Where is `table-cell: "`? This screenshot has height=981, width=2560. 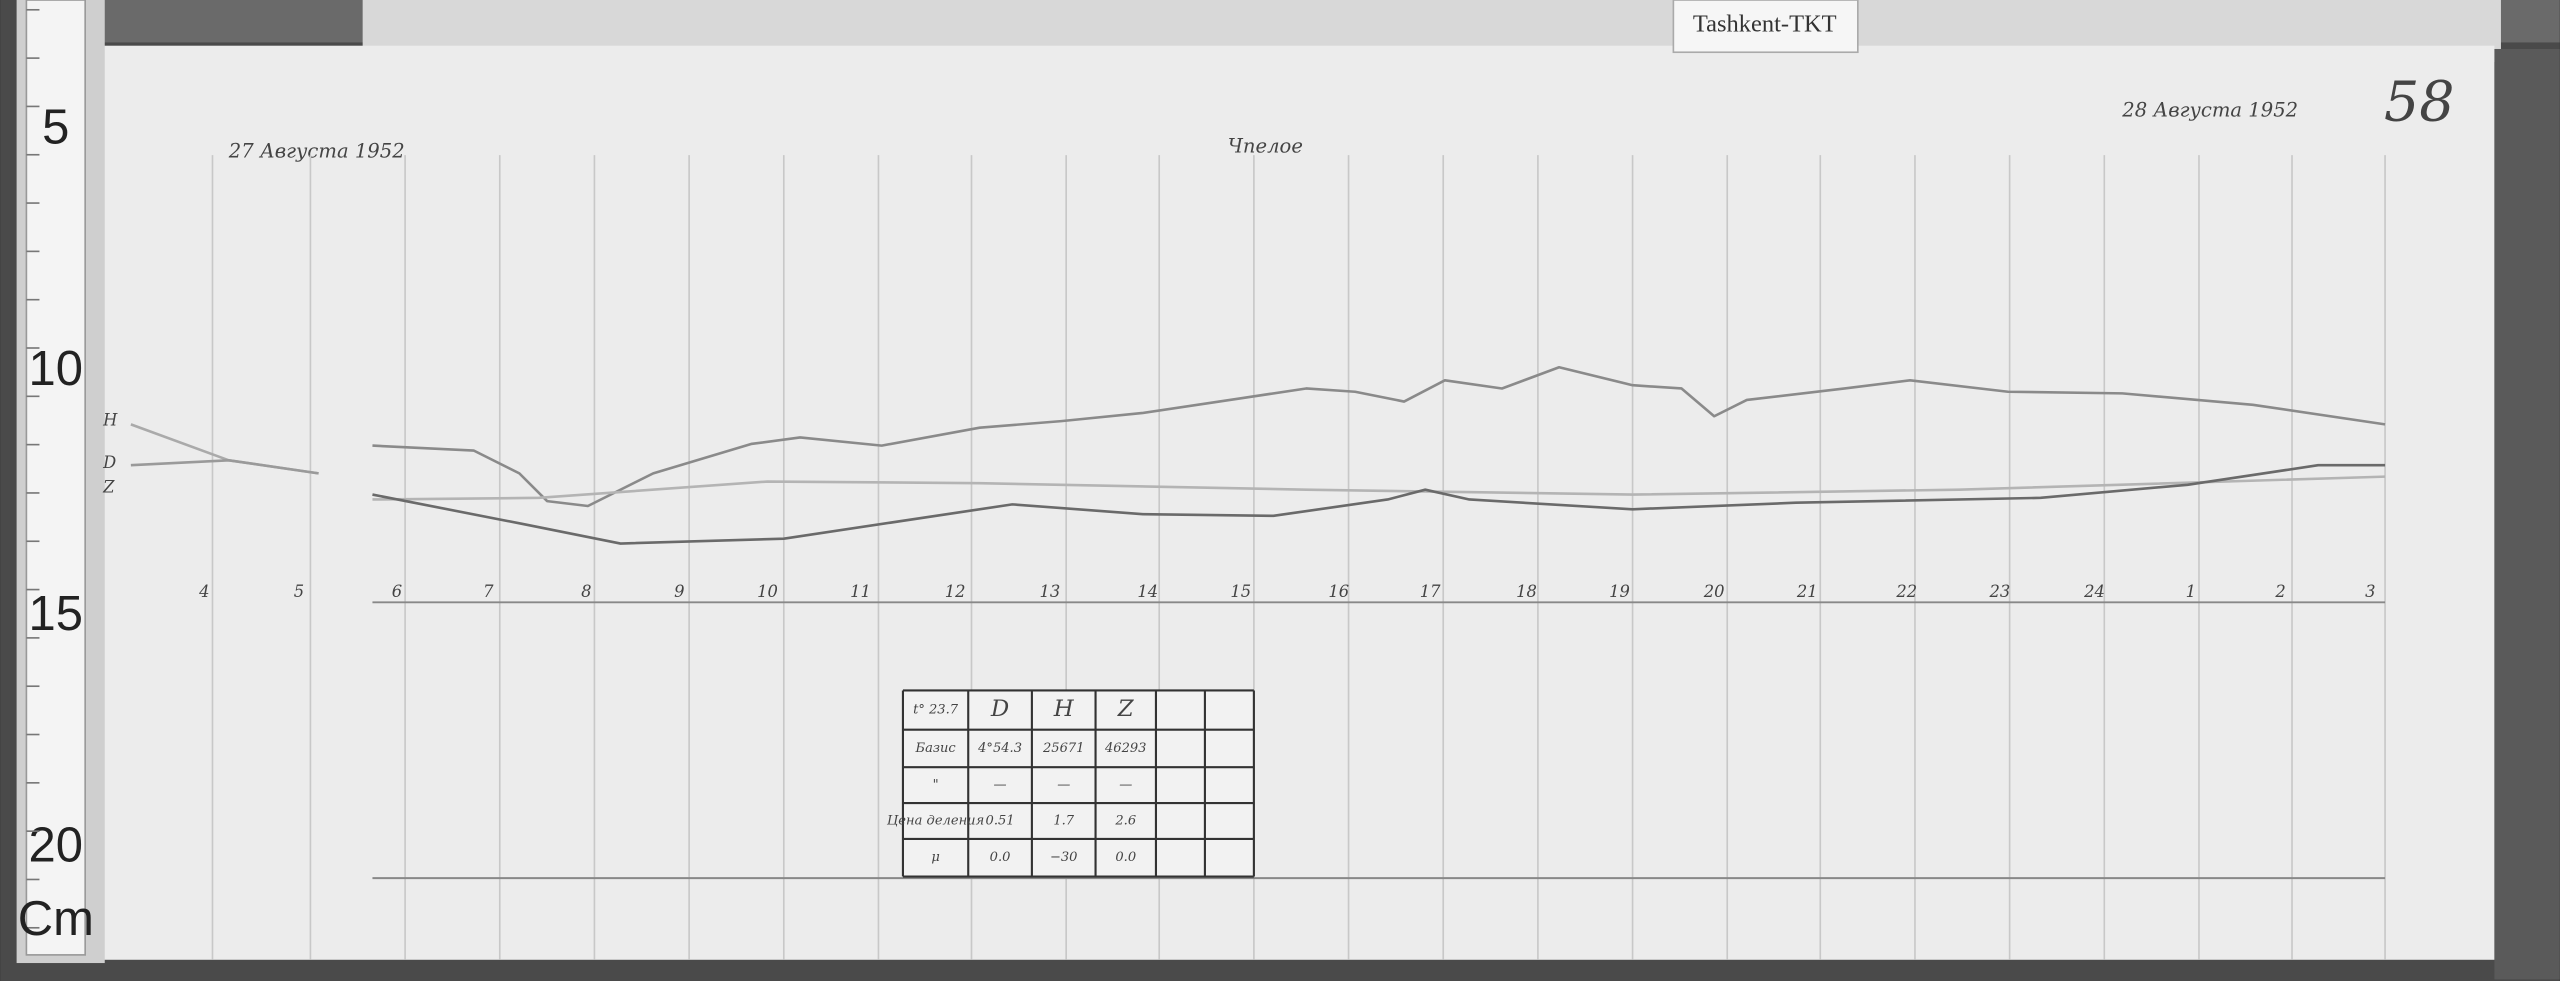
table-cell: " is located at coordinates (936, 785).